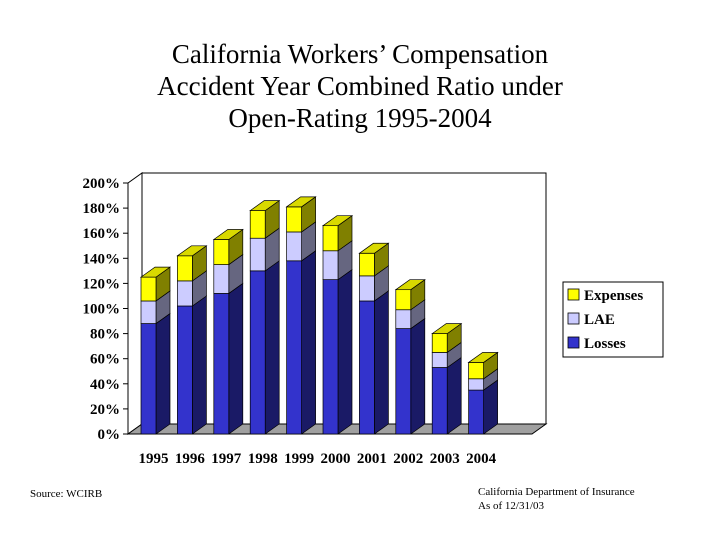  Describe the element at coordinates (102, 234) in the screenshot. I see `y-tick-label: 160%` at that location.